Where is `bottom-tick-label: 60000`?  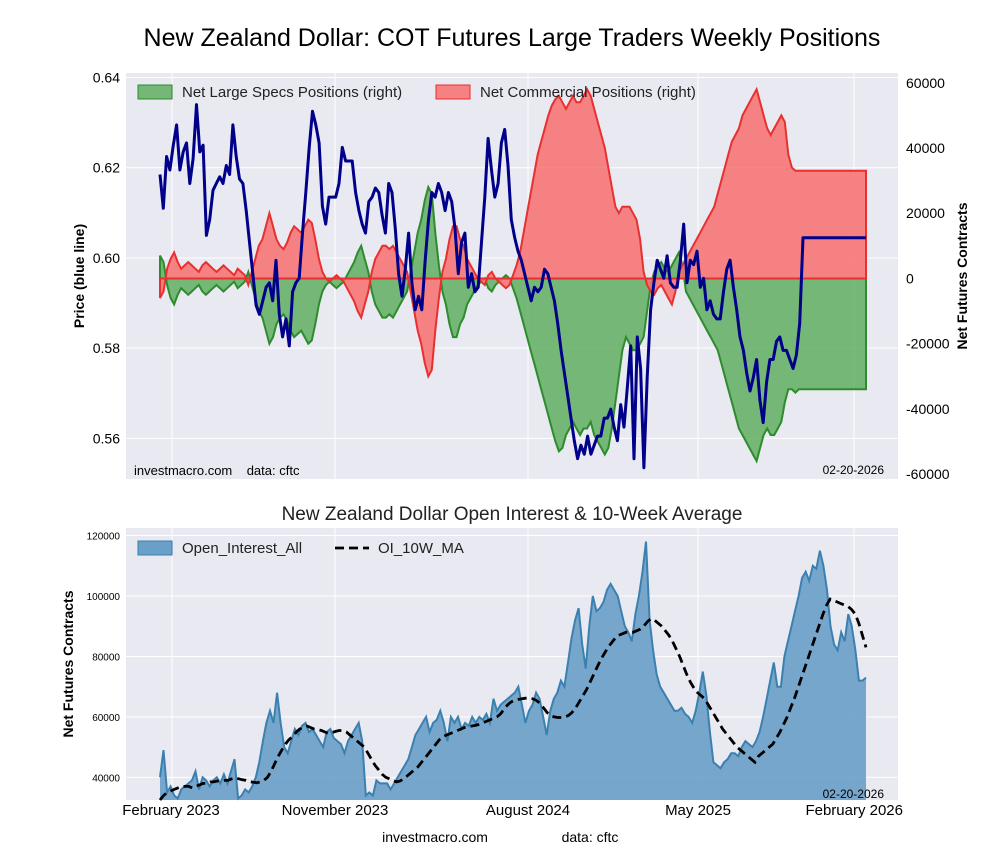 bottom-tick-label: 60000 is located at coordinates (106, 718).